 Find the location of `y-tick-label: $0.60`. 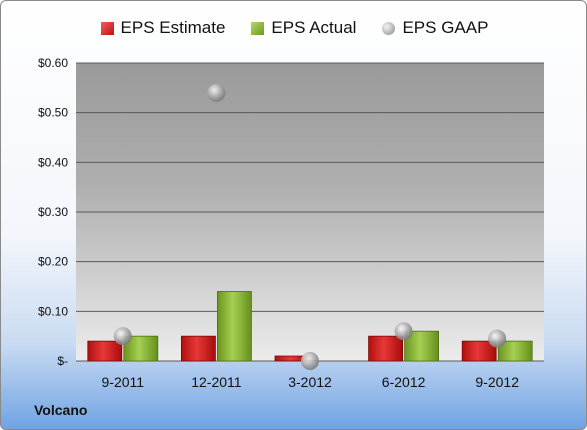

y-tick-label: $0.60 is located at coordinates (53, 63).